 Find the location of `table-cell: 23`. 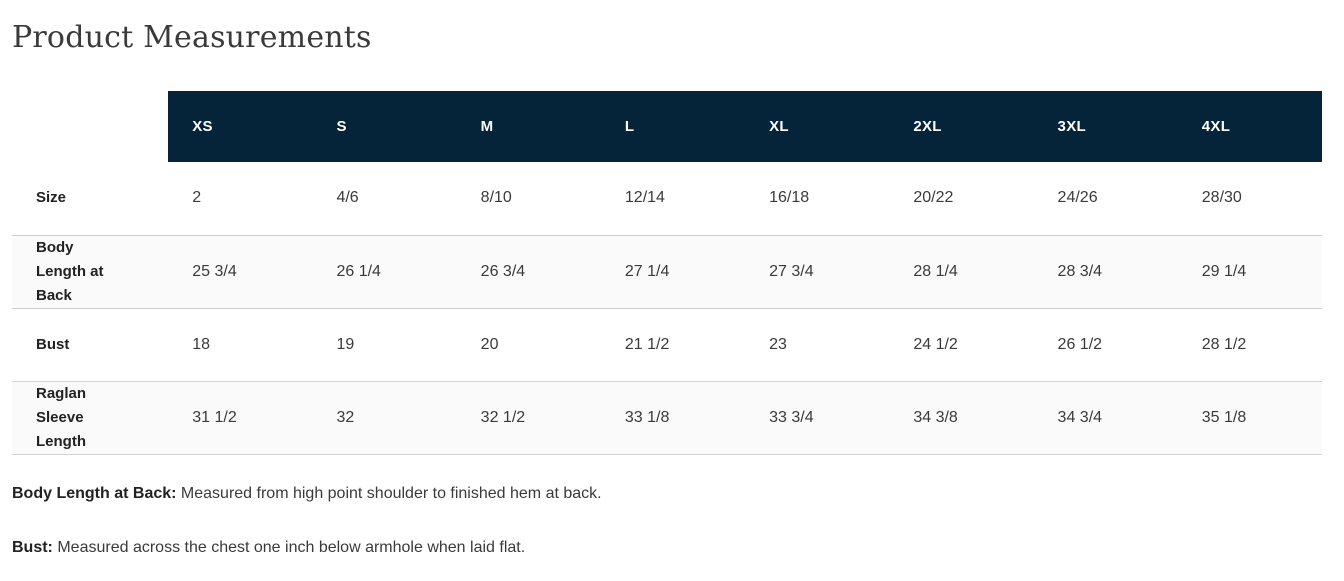

table-cell: 23 is located at coordinates (778, 344).